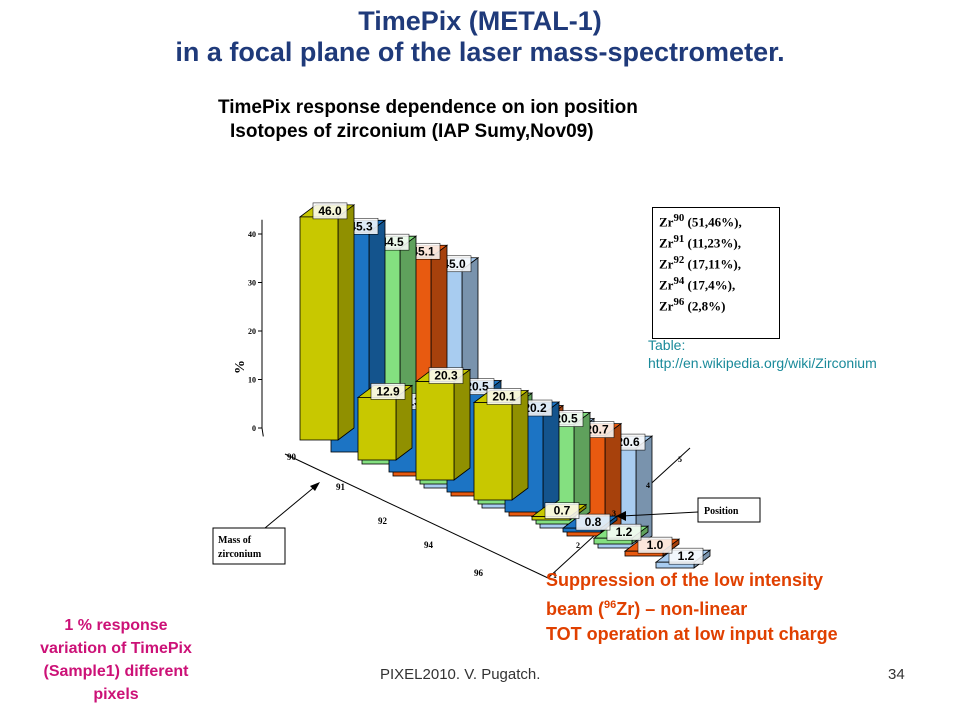  I want to click on bar-value-label: 46.0, so click(330, 211).